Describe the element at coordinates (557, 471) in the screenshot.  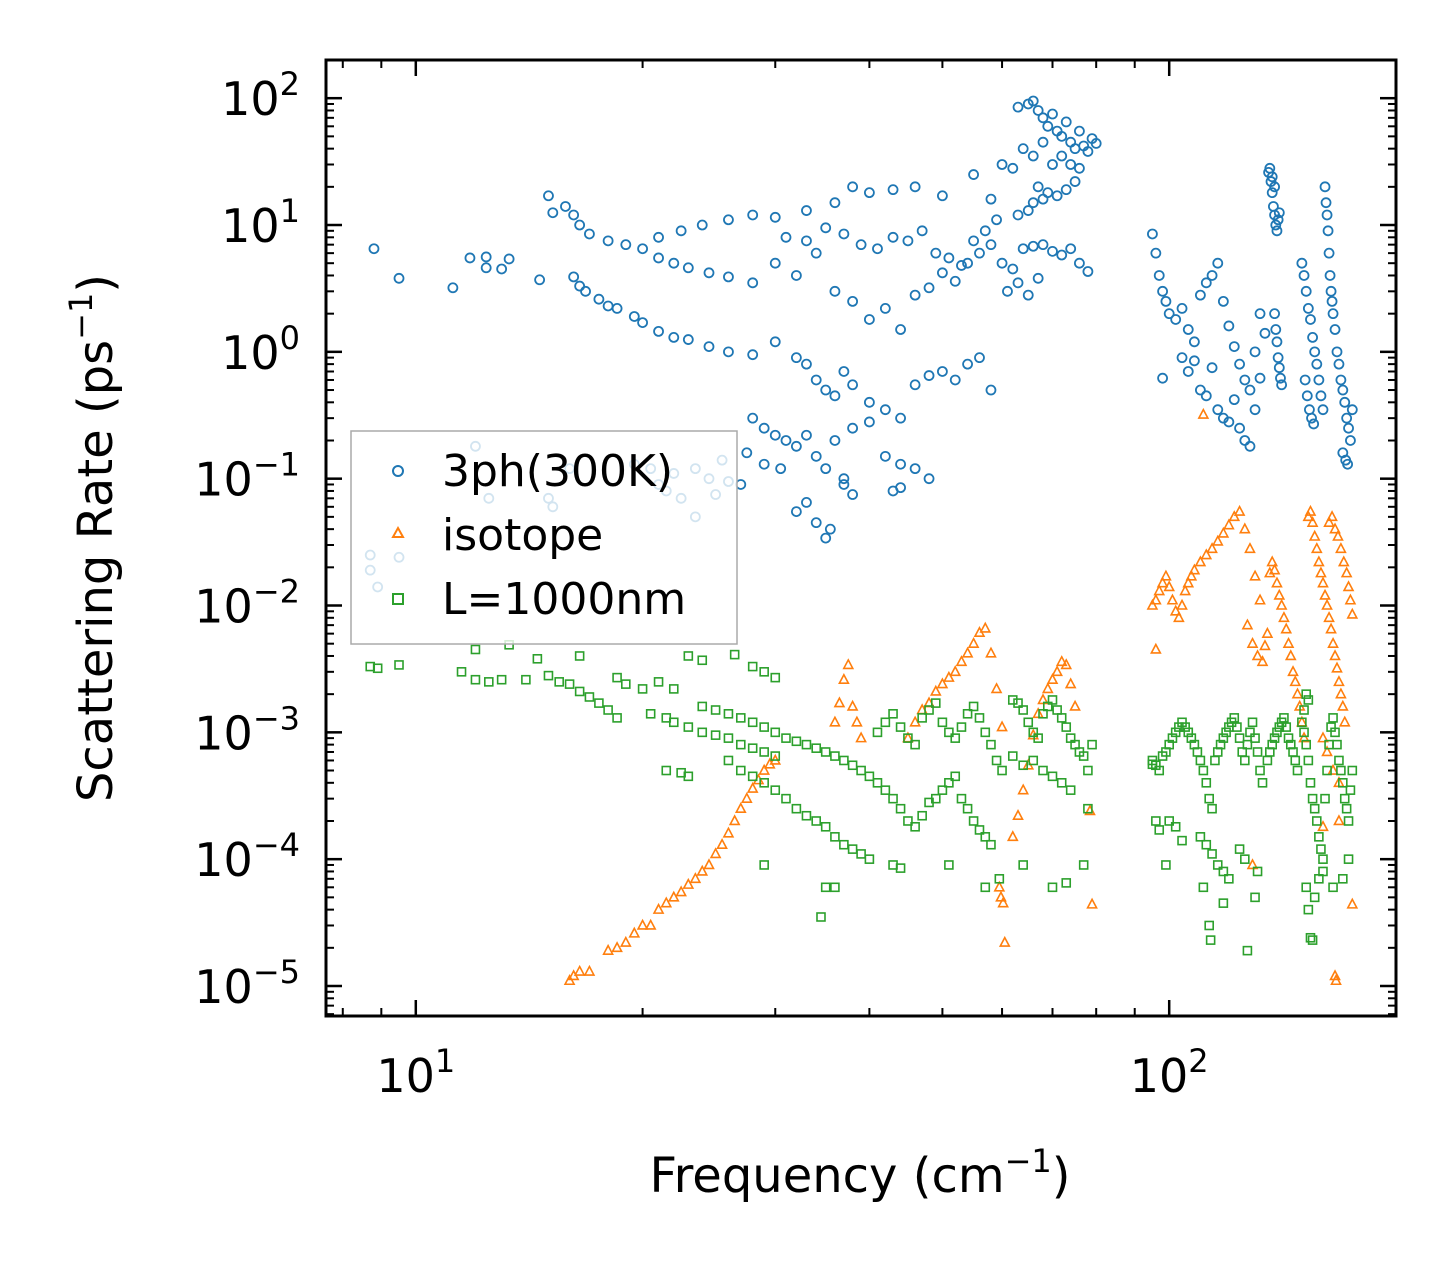
I see `legend-label-3ph: 3ph(300K)` at that location.